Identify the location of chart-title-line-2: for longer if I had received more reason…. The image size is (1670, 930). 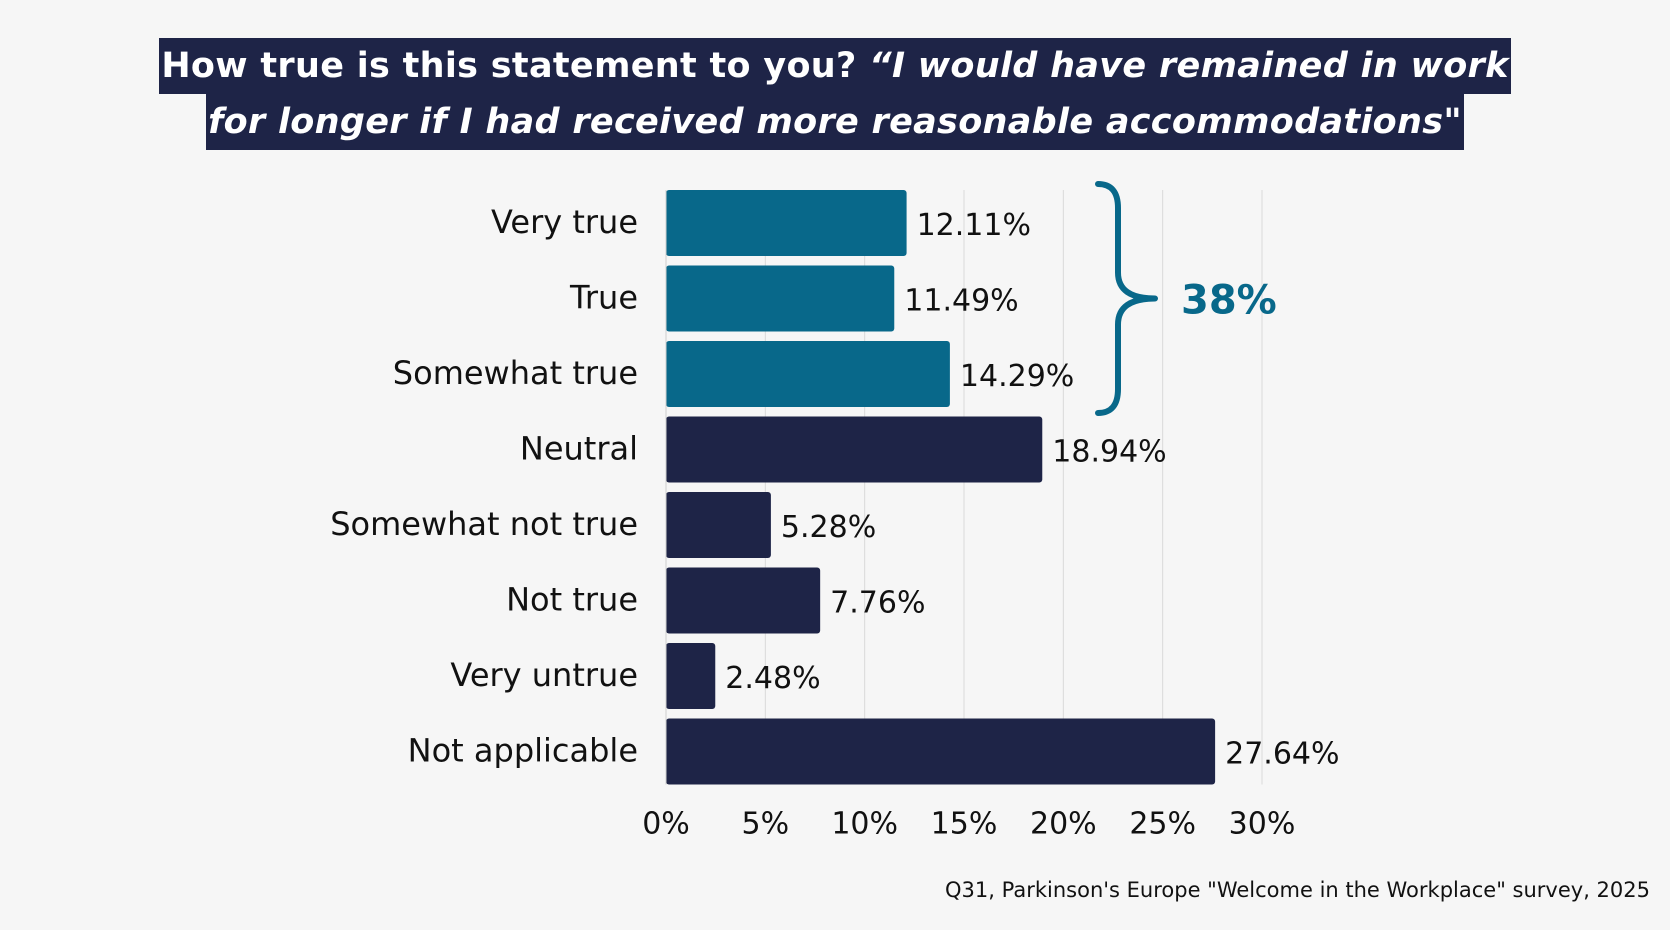
(835, 122).